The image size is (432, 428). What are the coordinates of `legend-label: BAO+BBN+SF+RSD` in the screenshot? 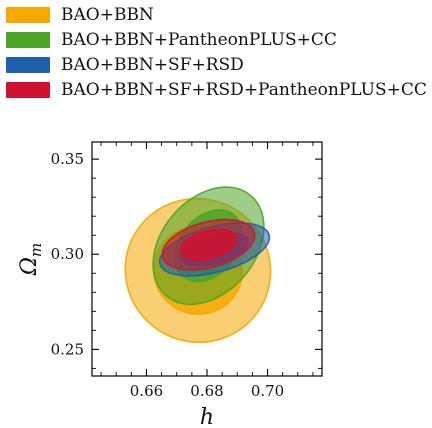 It's located at (152, 65).